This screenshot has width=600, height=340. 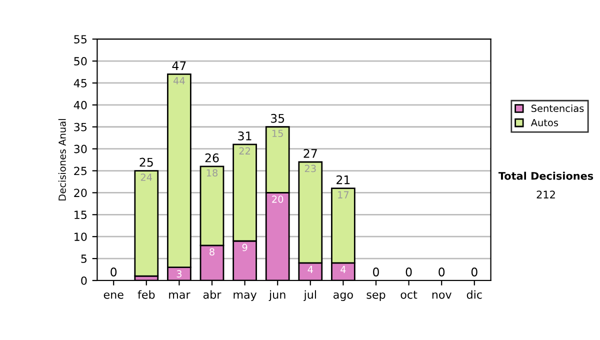 What do you see at coordinates (179, 80) in the screenshot?
I see `data-label: 44` at bounding box center [179, 80].